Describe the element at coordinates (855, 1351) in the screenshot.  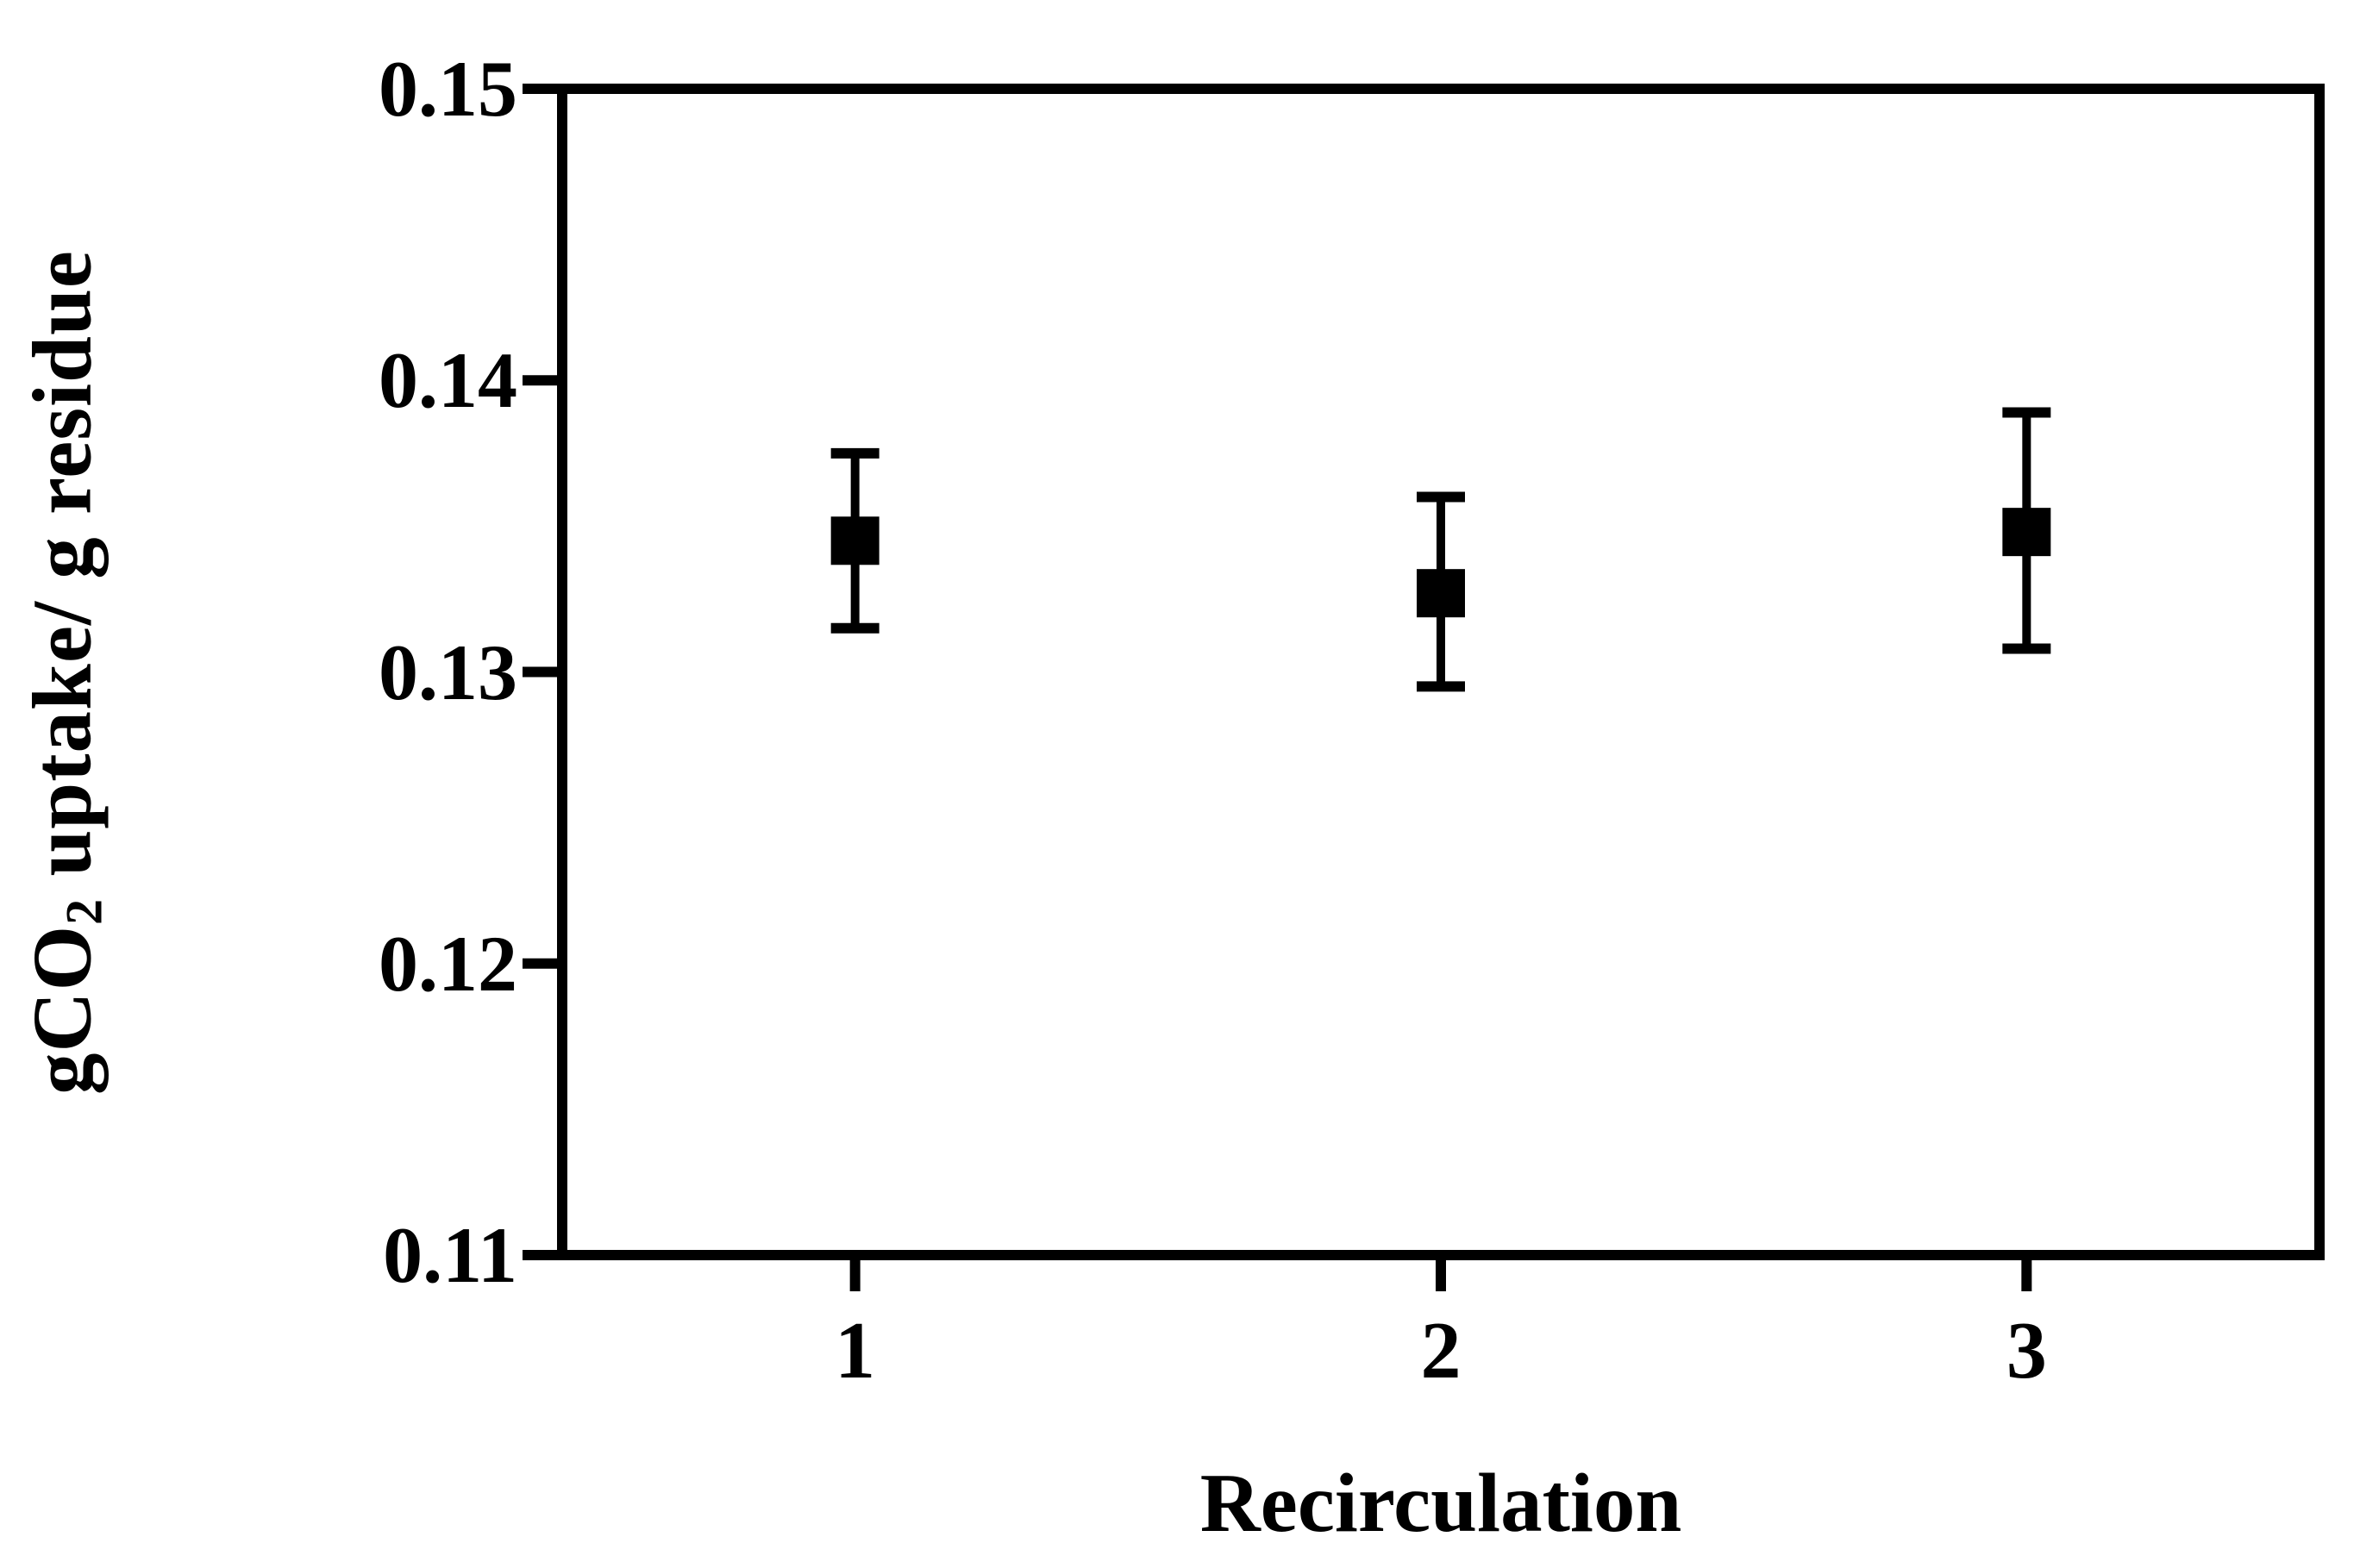
I see `x-tick-label: 1` at that location.